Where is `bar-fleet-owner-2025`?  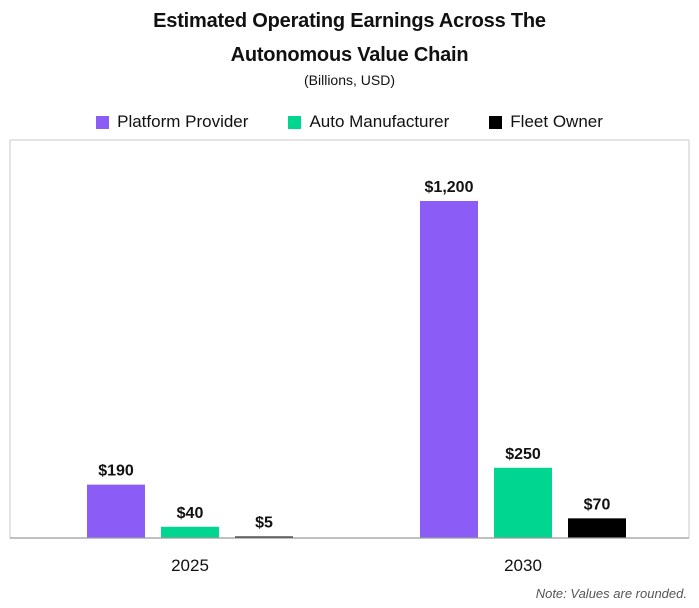
bar-fleet-owner-2025 is located at coordinates (264, 537).